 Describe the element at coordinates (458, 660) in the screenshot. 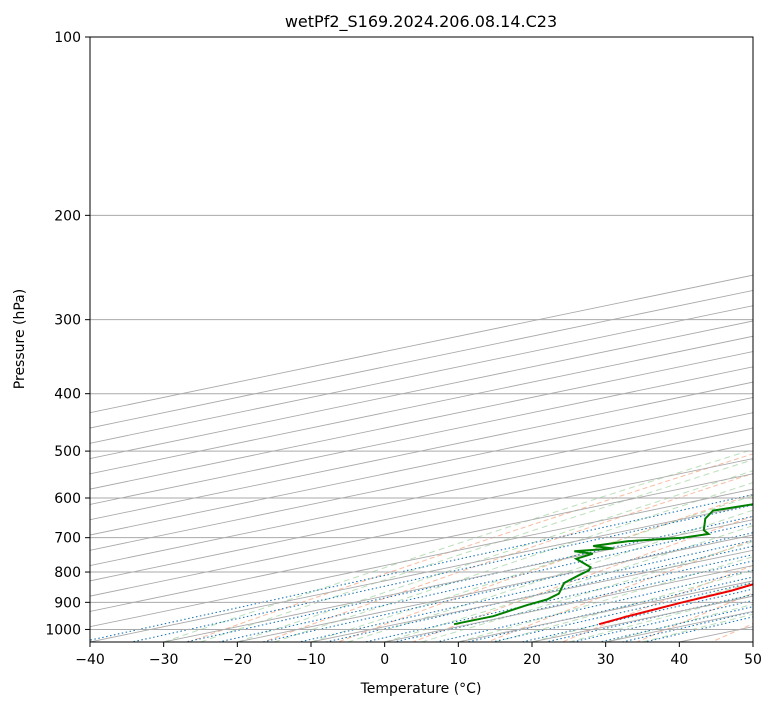

I see `x-tick-label: 10` at that location.